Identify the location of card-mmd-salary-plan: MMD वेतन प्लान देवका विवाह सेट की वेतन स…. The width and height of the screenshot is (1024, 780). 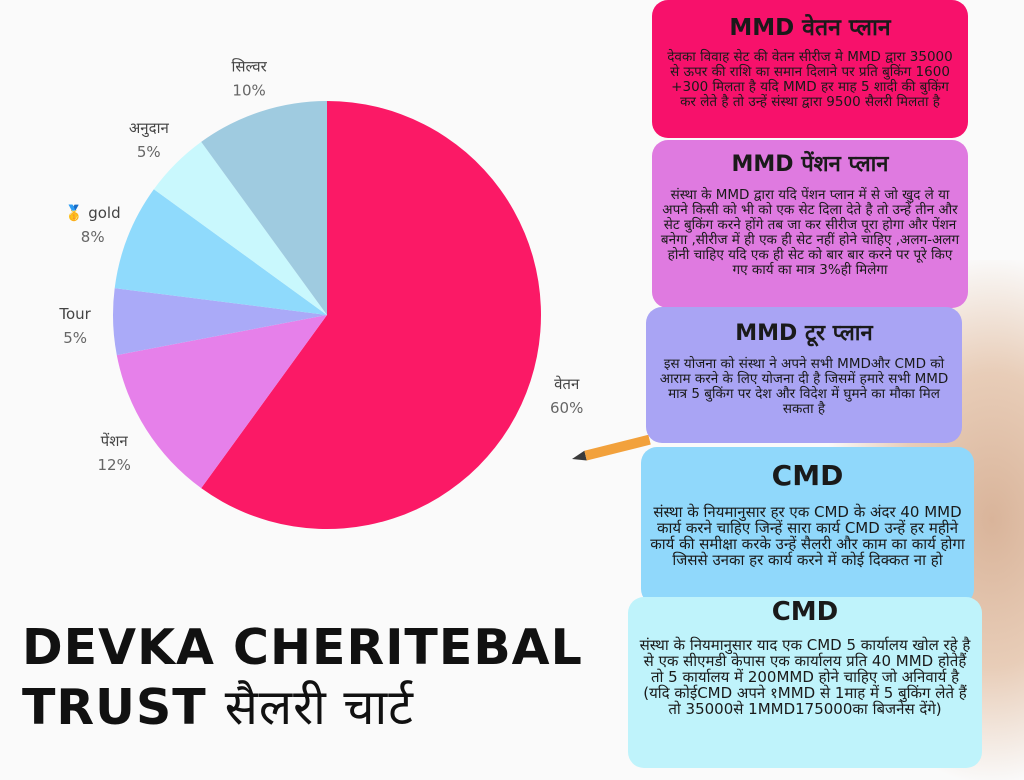
(810, 69).